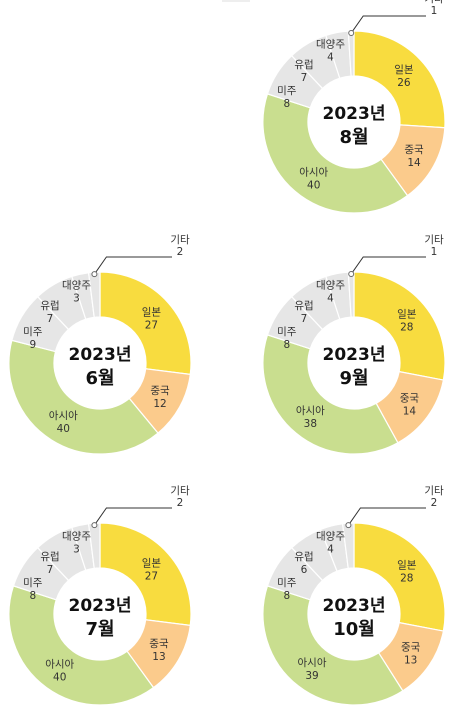  I want to click on slice-value-label: 39, so click(311, 676).